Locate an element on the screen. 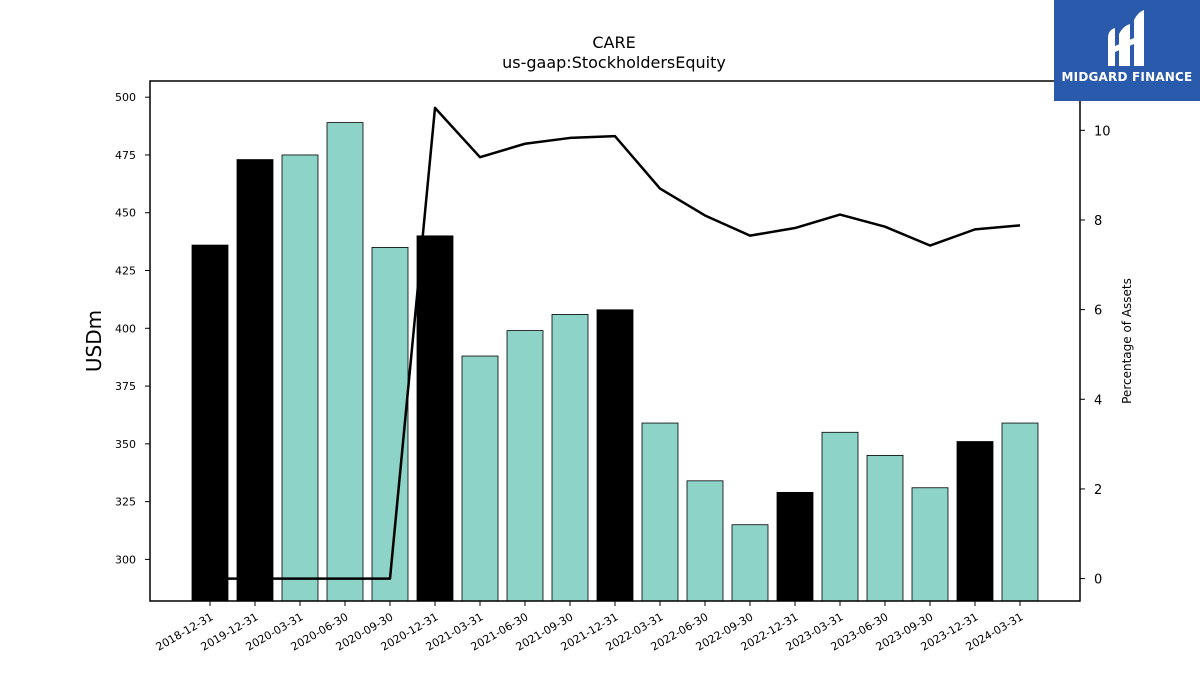  y-tick-label: 475 is located at coordinates (125, 155).